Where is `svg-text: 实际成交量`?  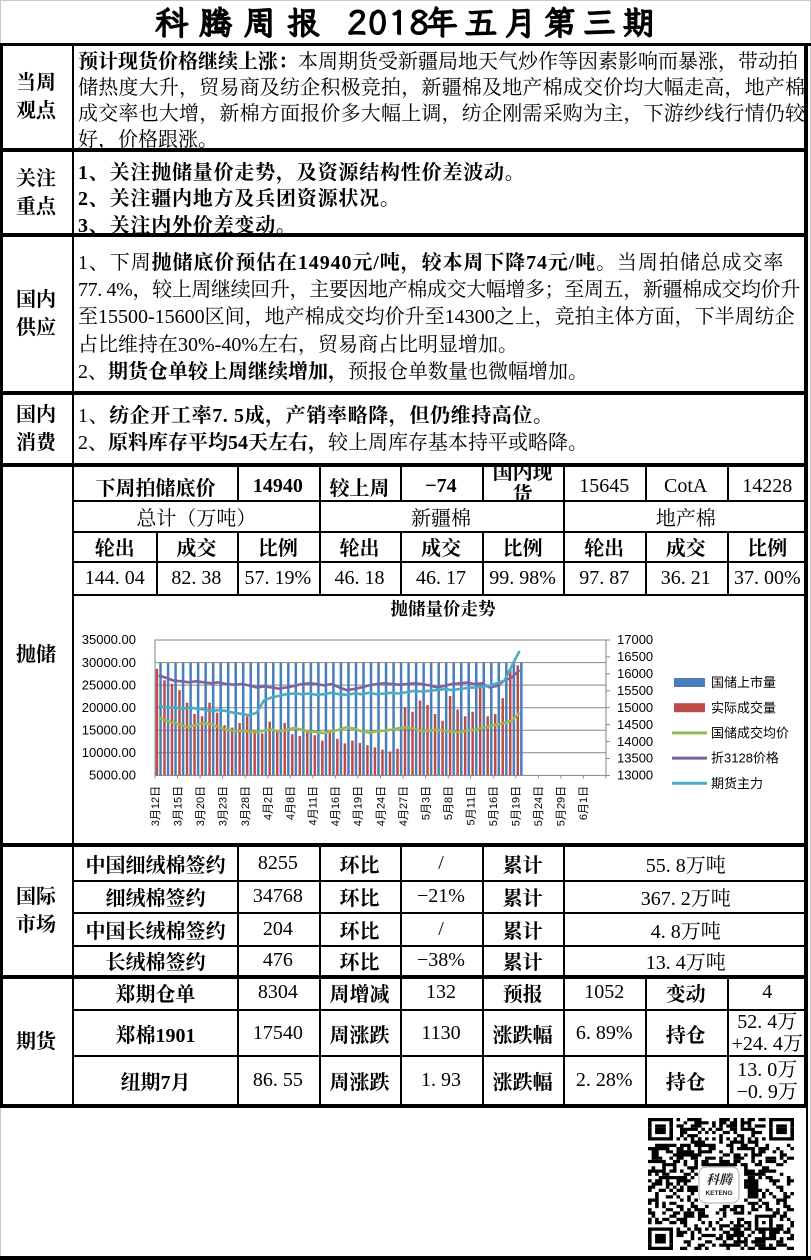
svg-text: 实际成交量 is located at coordinates (743, 707).